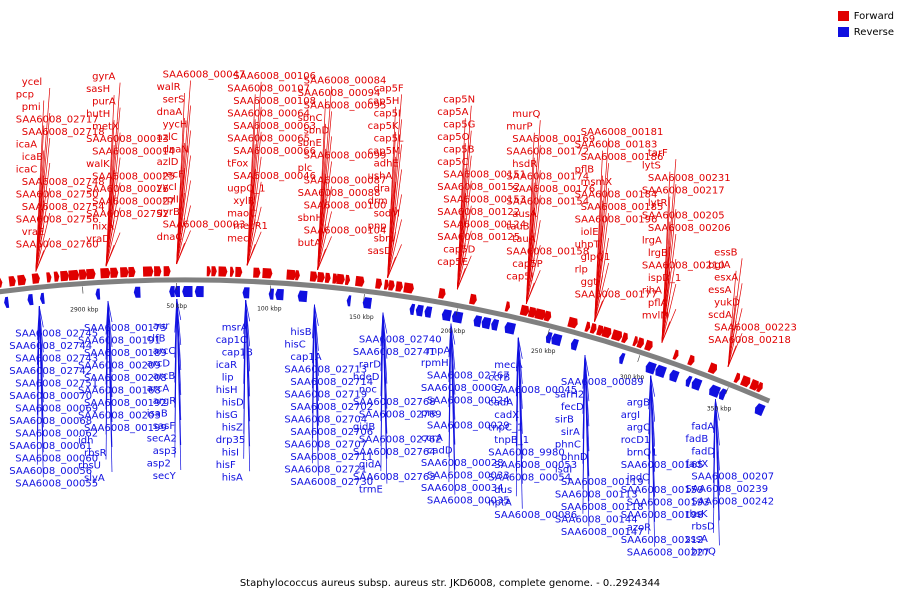  I want to click on reverse-gene-label: SAA6008_00147, so click(602, 532).